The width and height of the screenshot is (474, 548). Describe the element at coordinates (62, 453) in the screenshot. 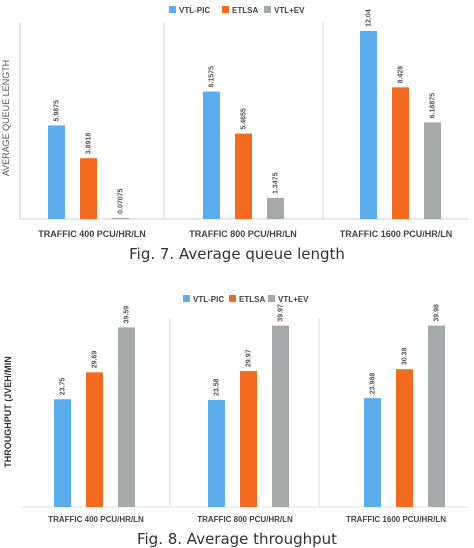

I see `bar-throughput-400-vtl-pic` at that location.